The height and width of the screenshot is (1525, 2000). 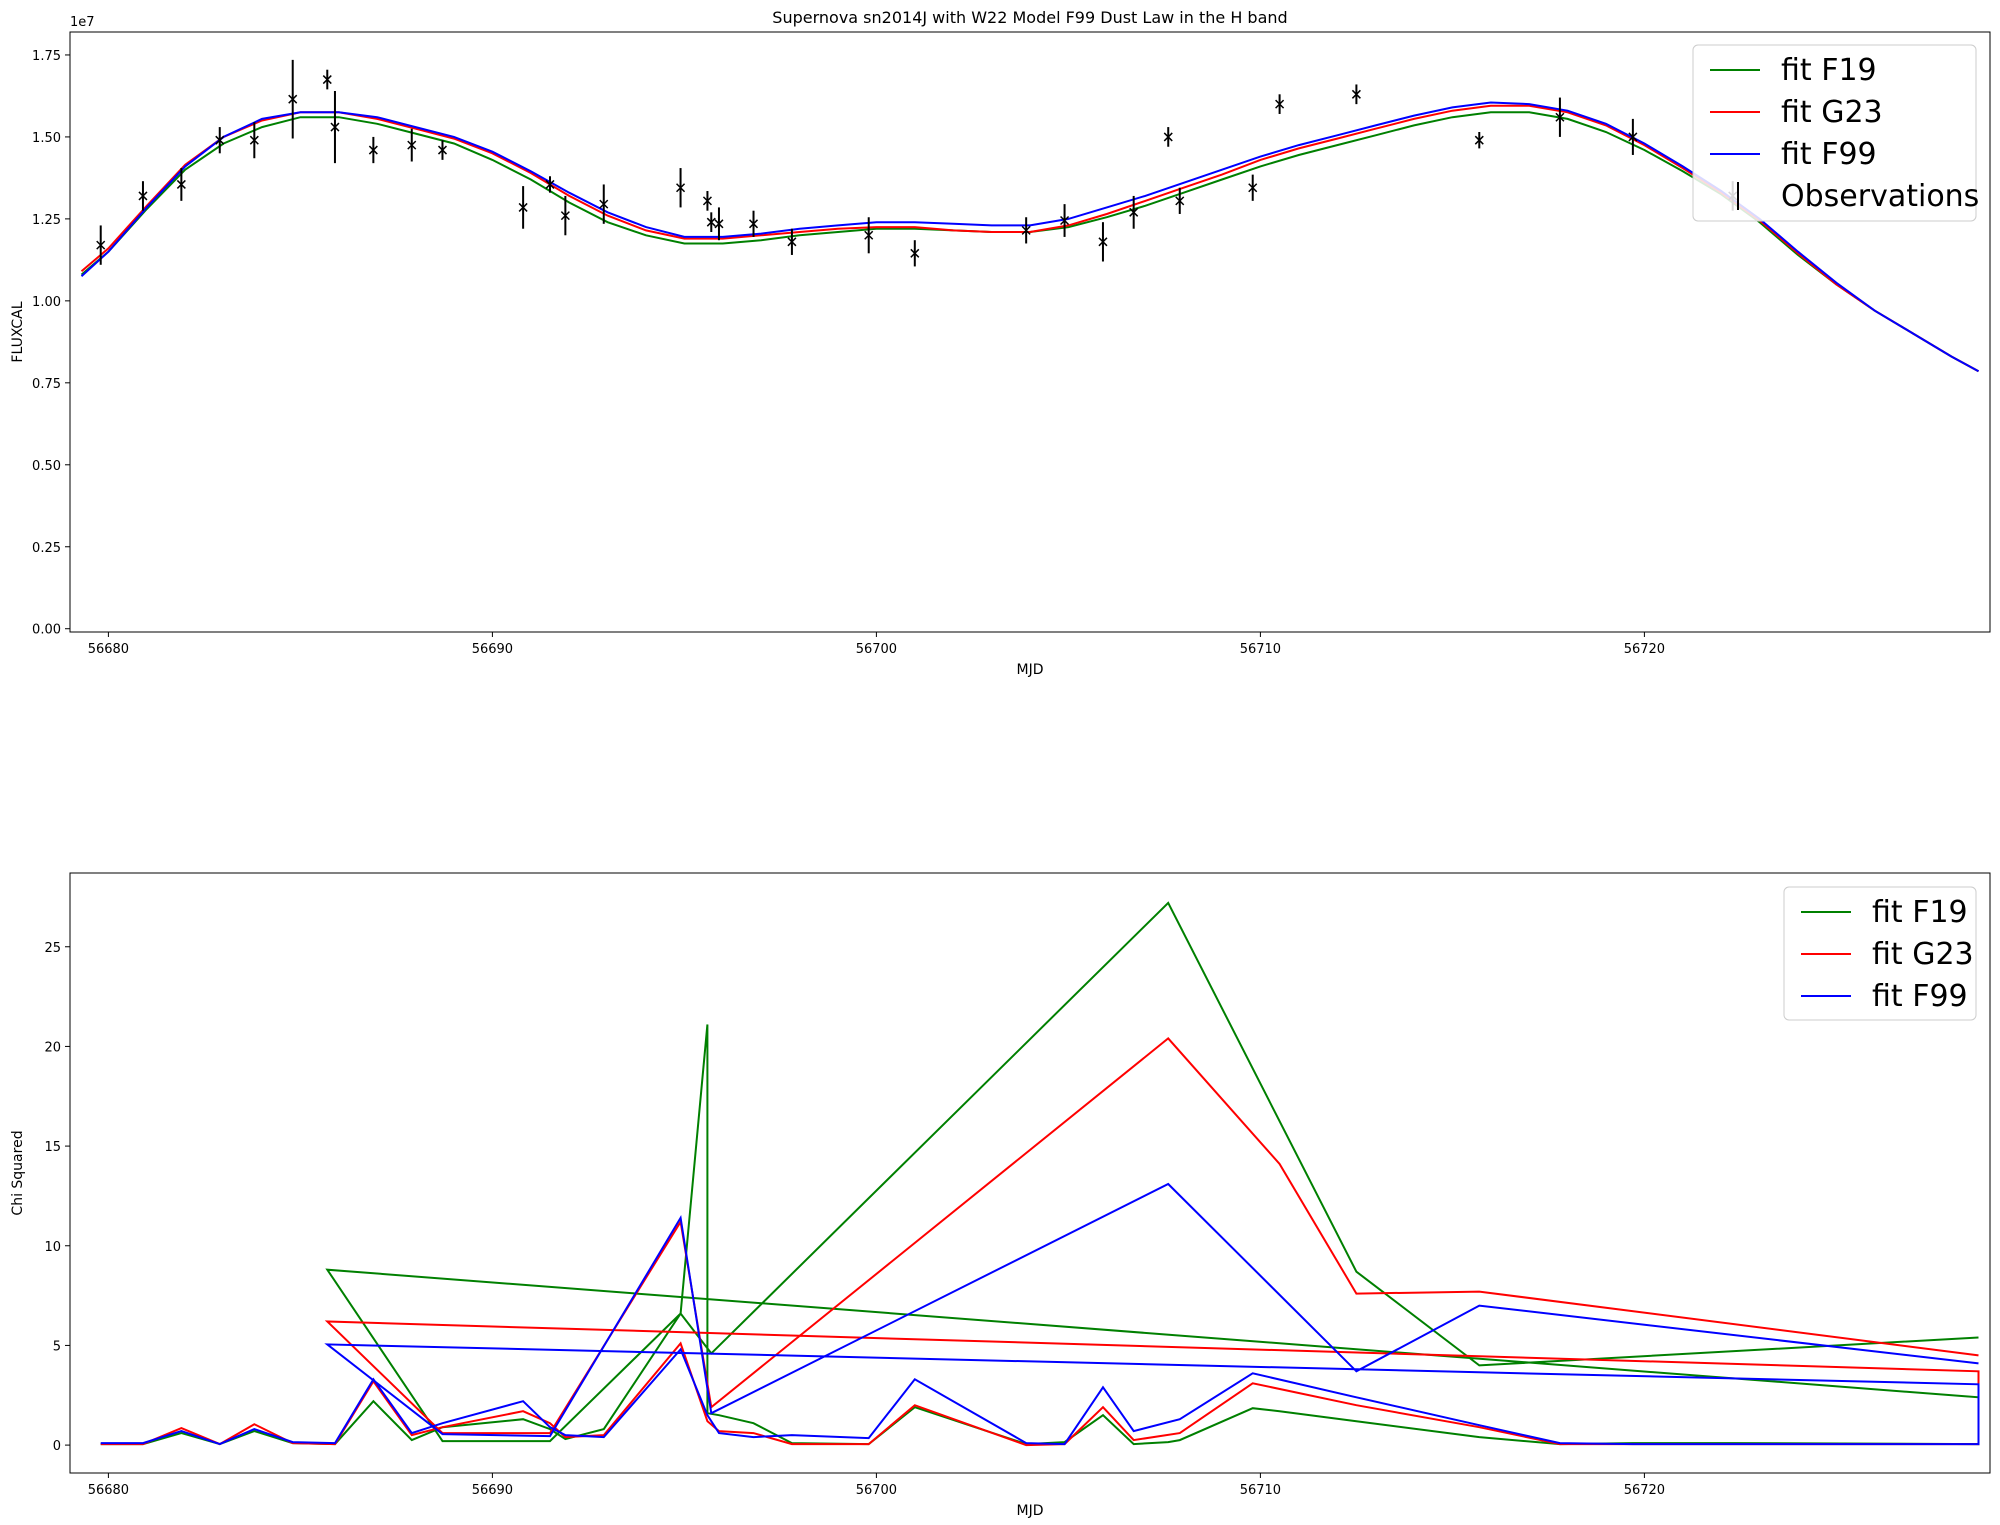 I want to click on y-tick-label: 0, so click(x=57, y=1446).